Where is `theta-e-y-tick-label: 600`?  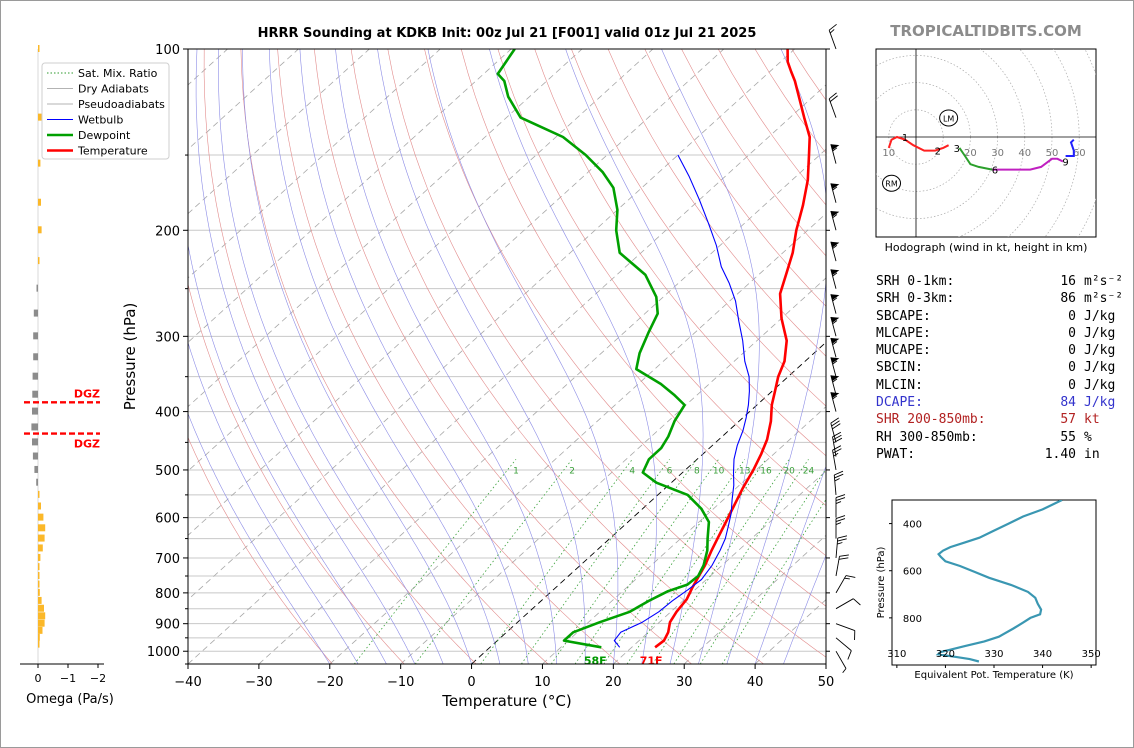
theta-e-y-tick-label: 600 is located at coordinates (912, 572).